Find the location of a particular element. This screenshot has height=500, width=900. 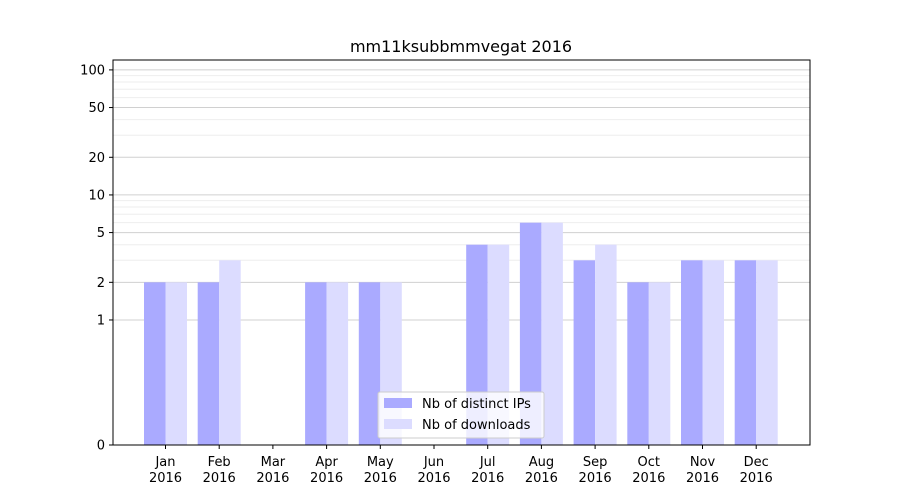

y-tick-label: 5 is located at coordinates (101, 233).